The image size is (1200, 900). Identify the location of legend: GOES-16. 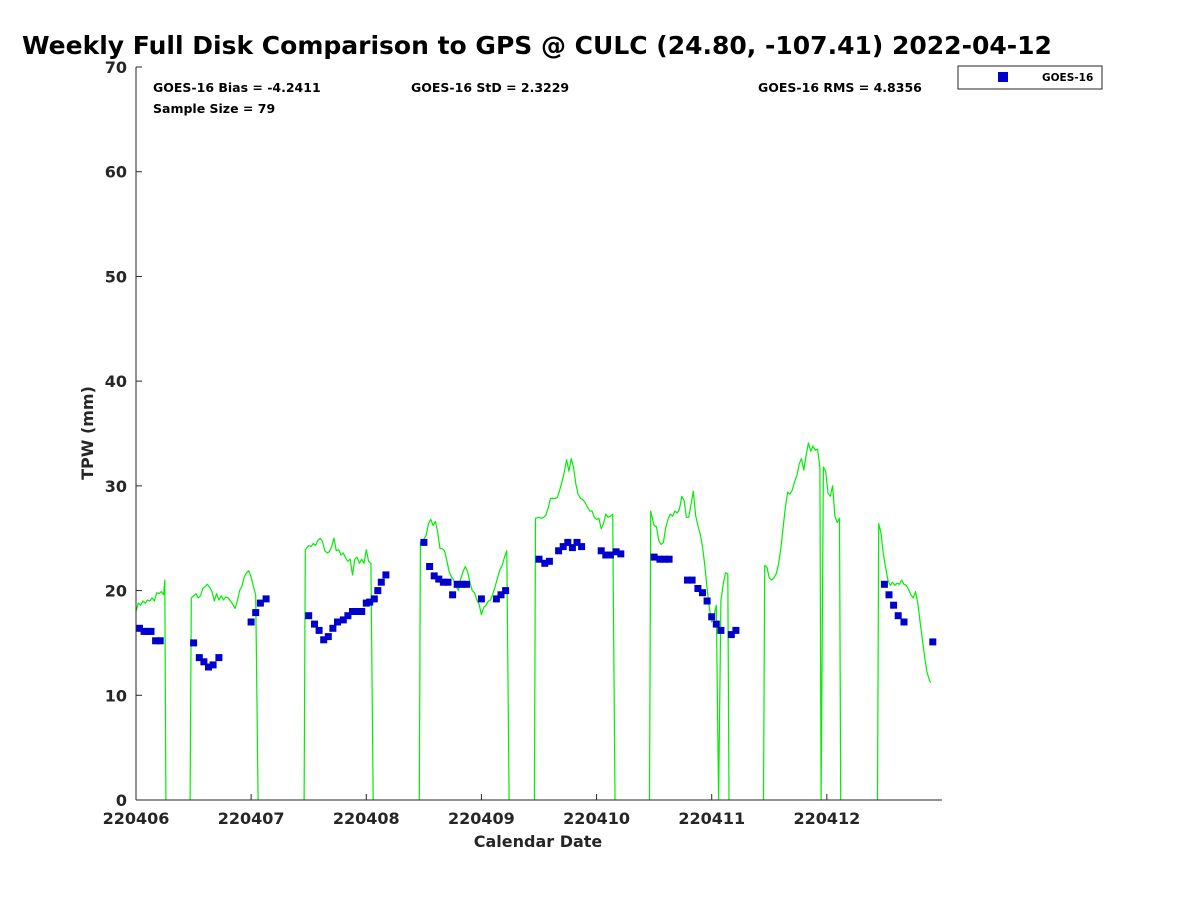
(1030, 77).